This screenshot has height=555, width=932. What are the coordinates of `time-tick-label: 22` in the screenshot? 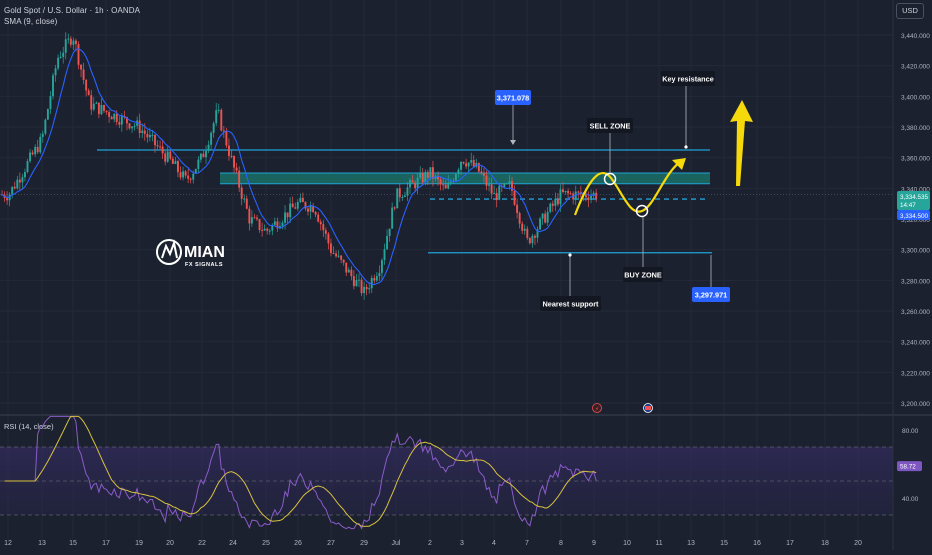 It's located at (202, 543).